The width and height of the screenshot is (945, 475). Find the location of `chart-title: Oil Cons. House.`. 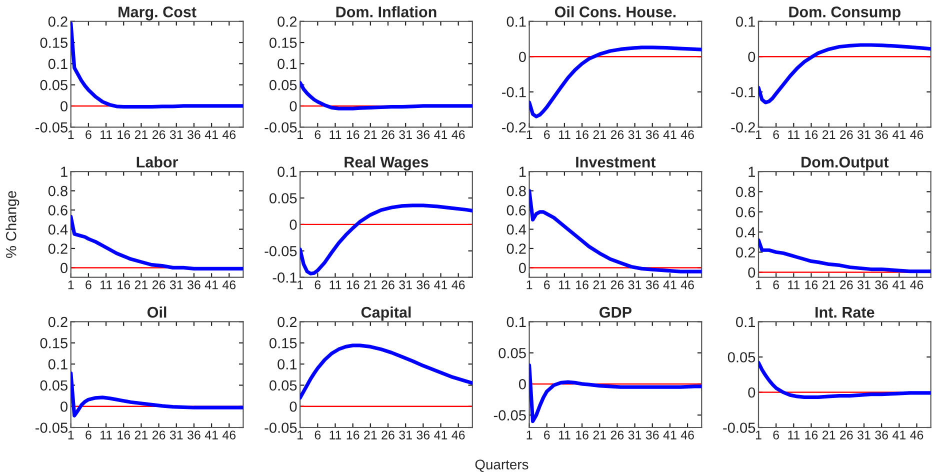

chart-title: Oil Cons. House. is located at coordinates (615, 12).